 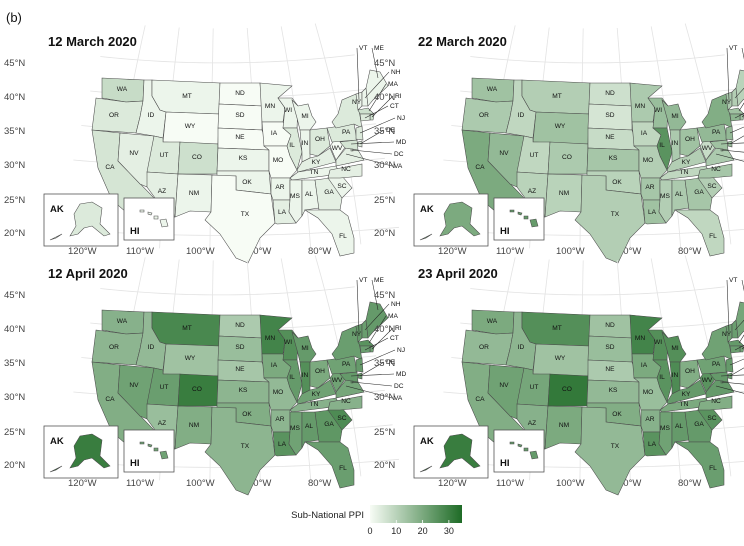 I want to click on longitude-tick: 120°W, so click(x=82, y=483).